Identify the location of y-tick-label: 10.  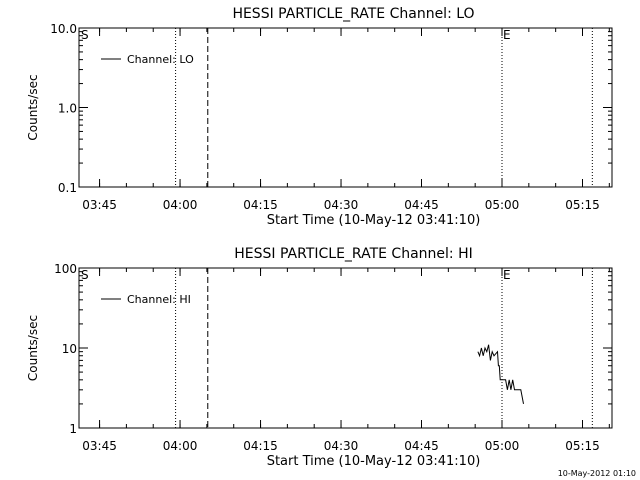
(69, 349).